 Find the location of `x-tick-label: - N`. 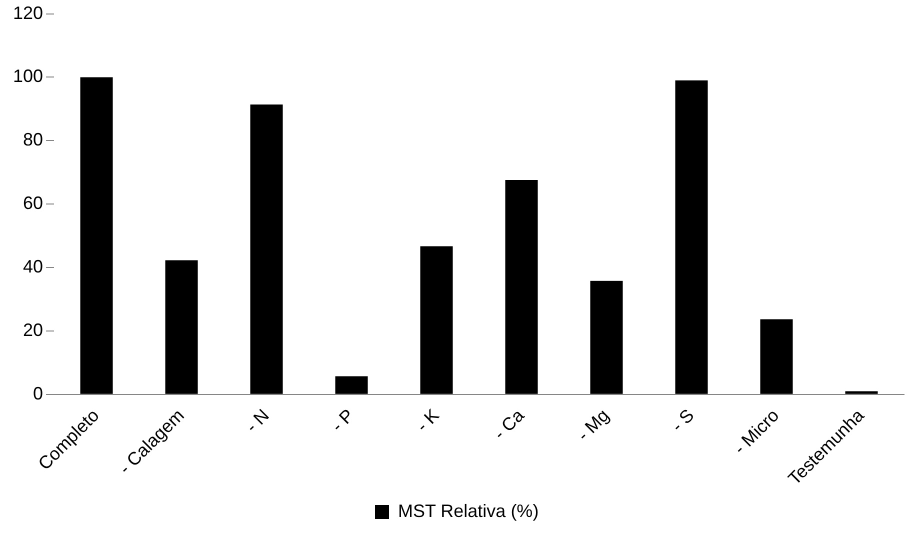

x-tick-label: - N is located at coordinates (257, 420).